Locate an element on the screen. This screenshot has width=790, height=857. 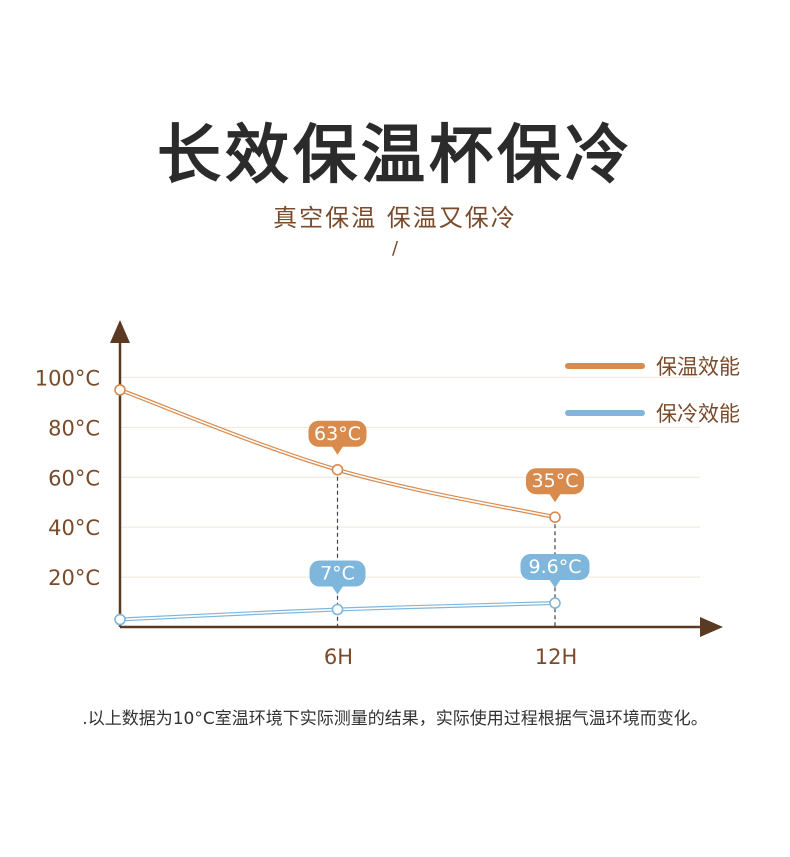
x-axis-arrow is located at coordinates (711, 627).